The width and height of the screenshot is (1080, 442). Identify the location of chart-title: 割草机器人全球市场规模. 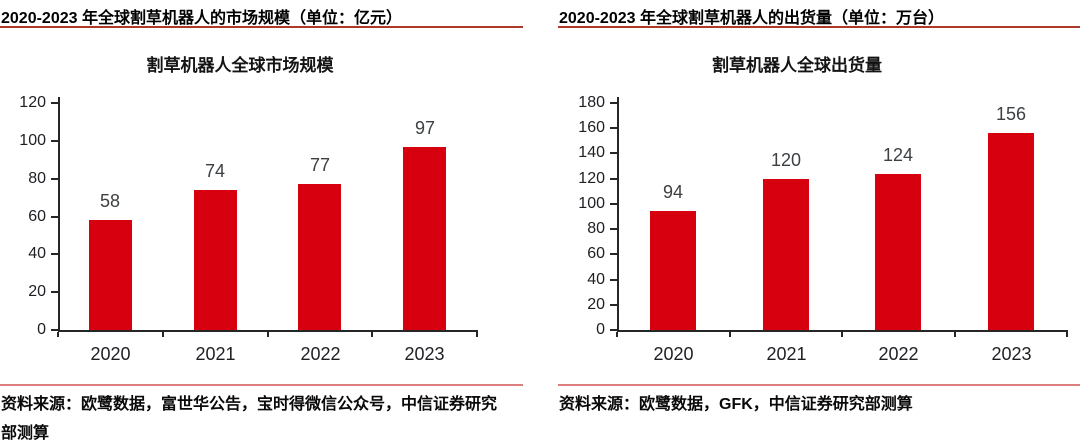
(240, 65).